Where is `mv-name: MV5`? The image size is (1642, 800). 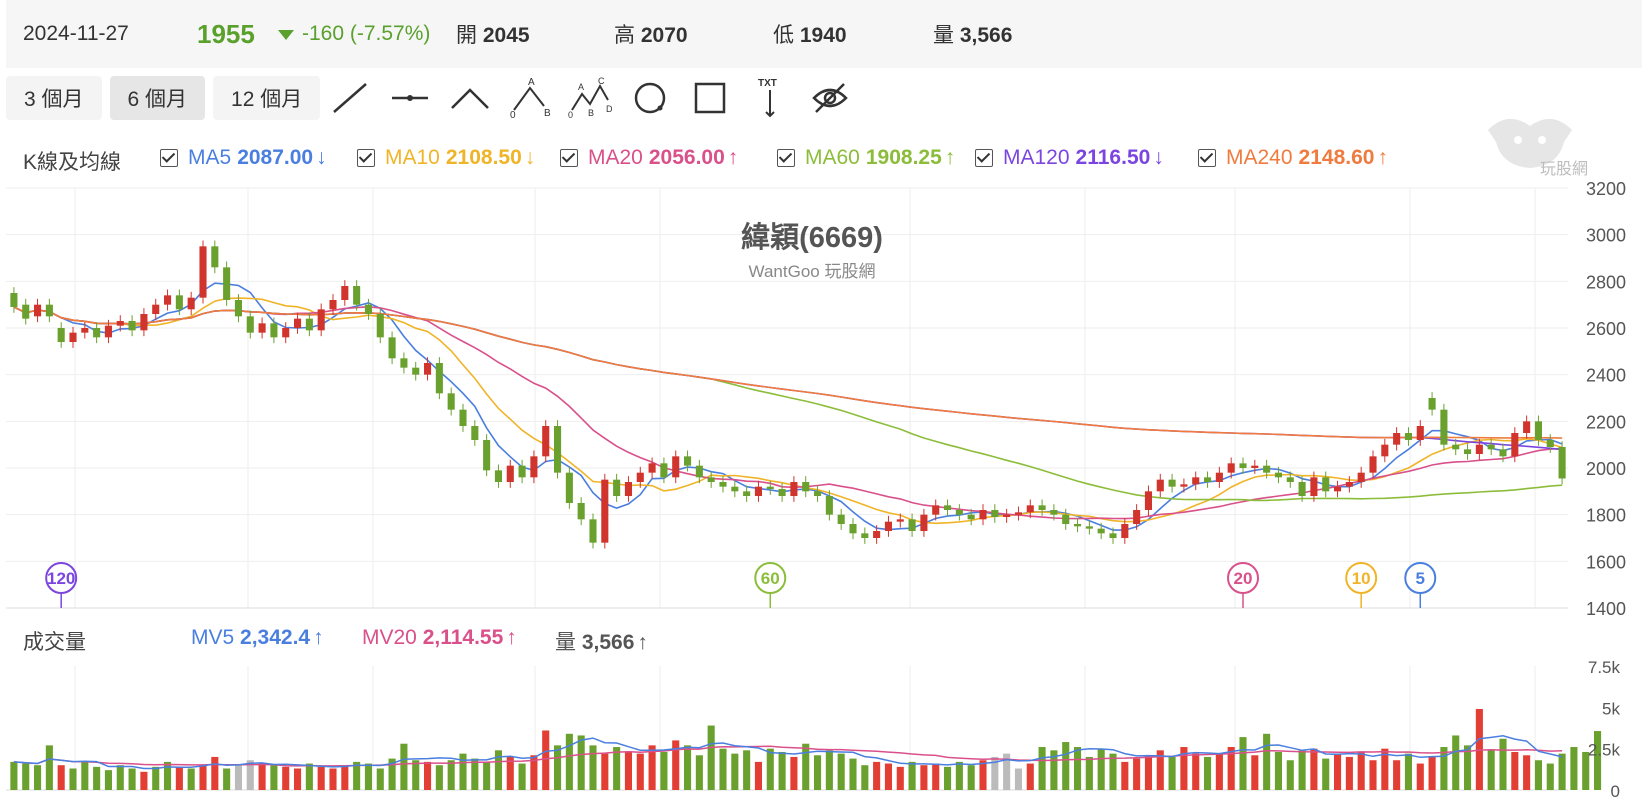
mv-name: MV5 is located at coordinates (216, 637).